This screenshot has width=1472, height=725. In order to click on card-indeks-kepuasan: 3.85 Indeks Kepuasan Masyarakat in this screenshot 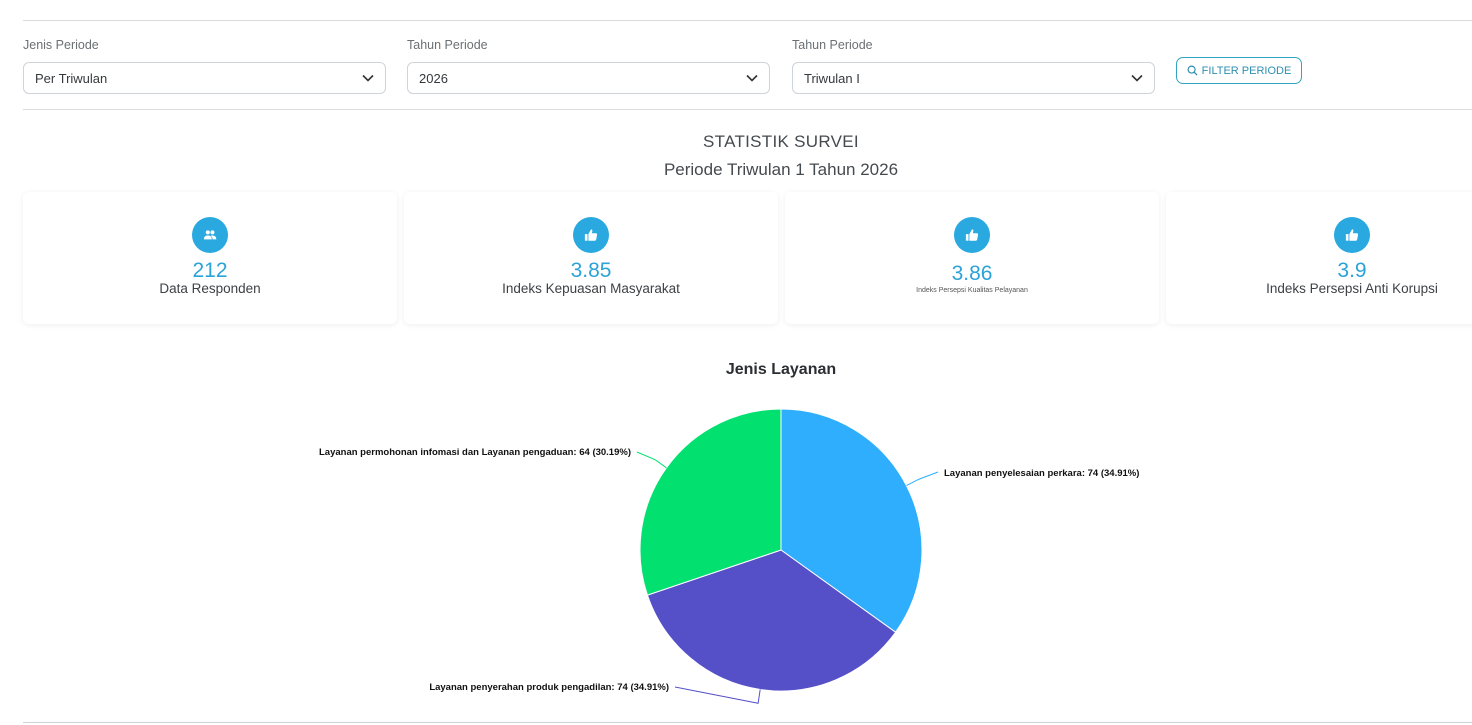, I will do `click(591, 258)`.